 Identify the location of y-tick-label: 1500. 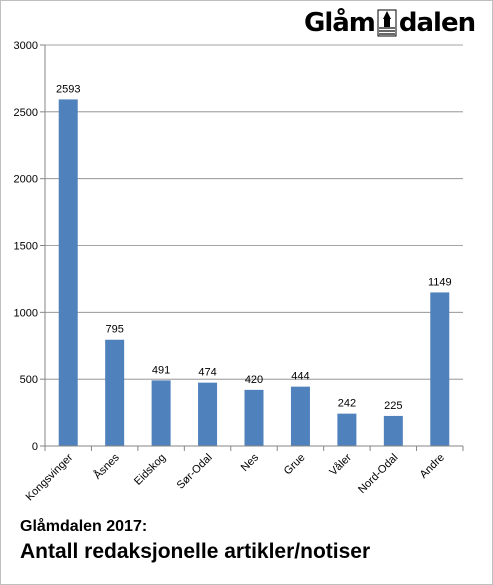
(26, 247).